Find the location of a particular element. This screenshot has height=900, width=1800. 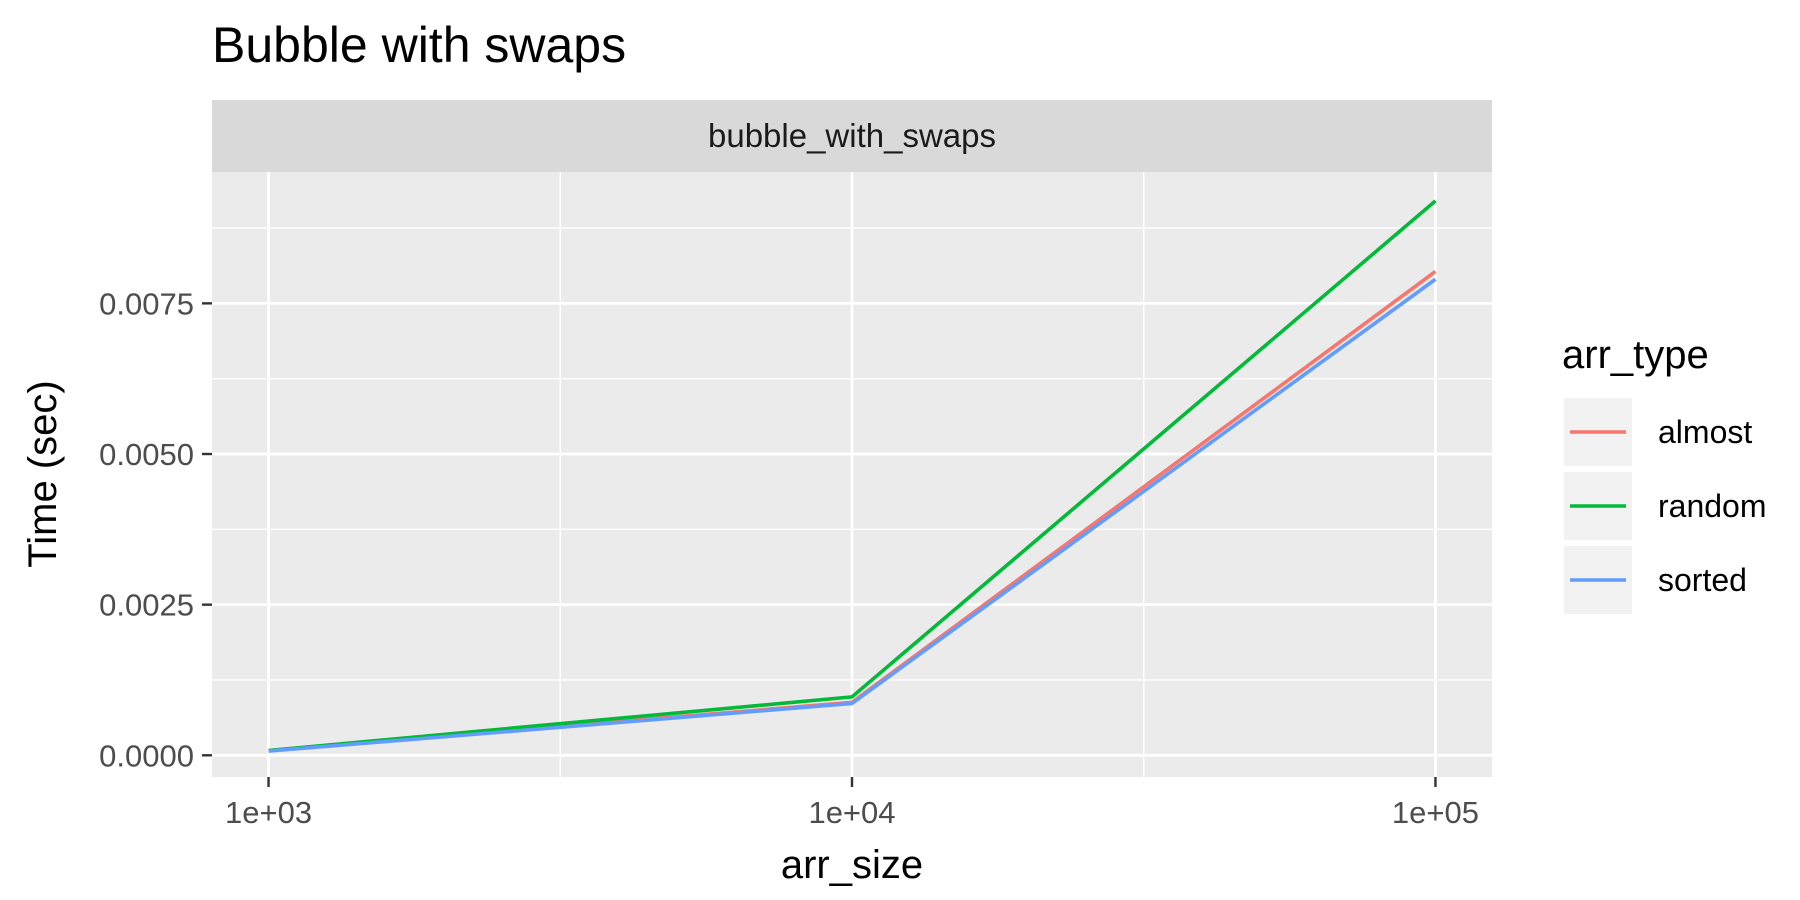

facet-strip is located at coordinates (852, 136).